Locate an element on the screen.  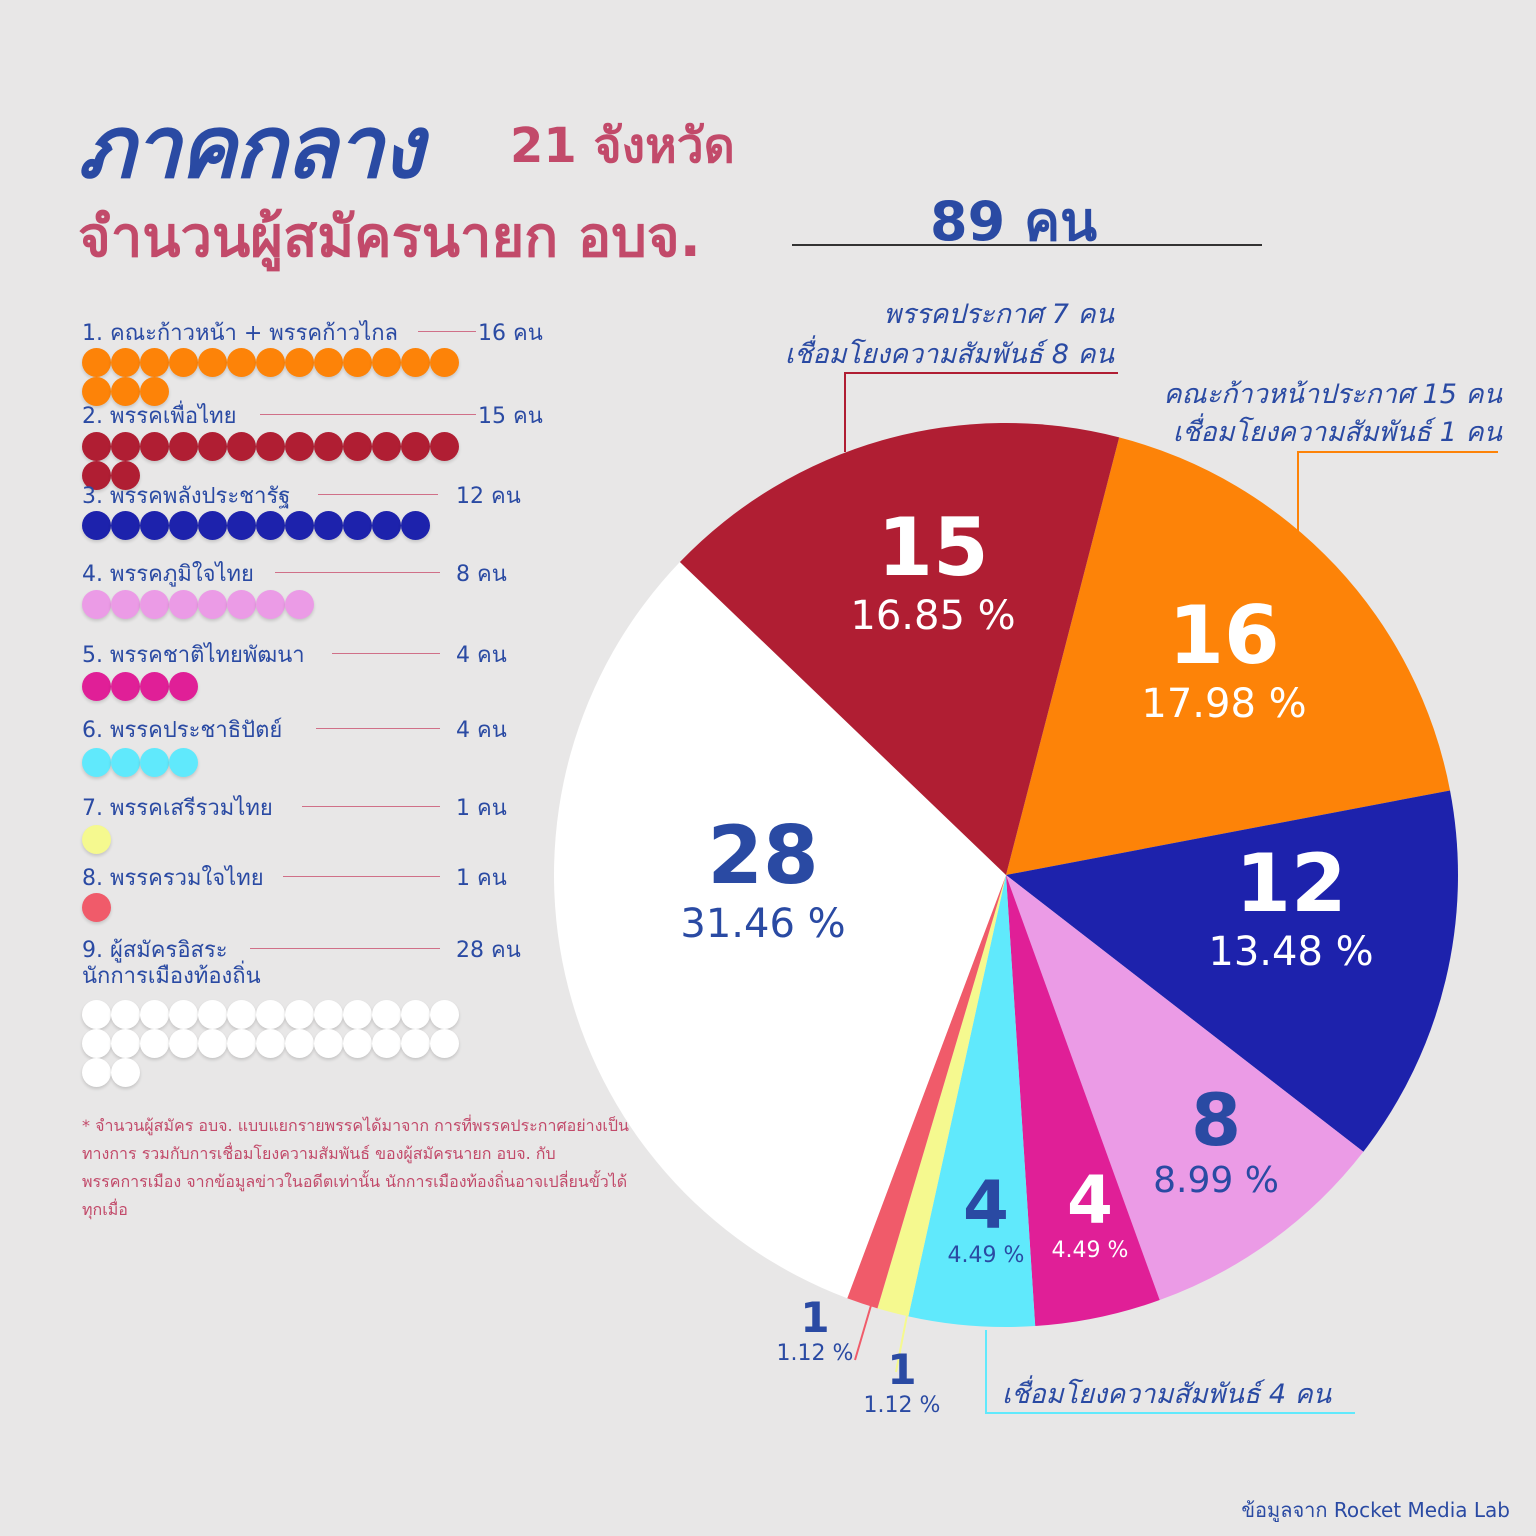
annotation-pheu-thai-line1: พรรคประกาศ 7 คน is located at coordinates (998, 314).